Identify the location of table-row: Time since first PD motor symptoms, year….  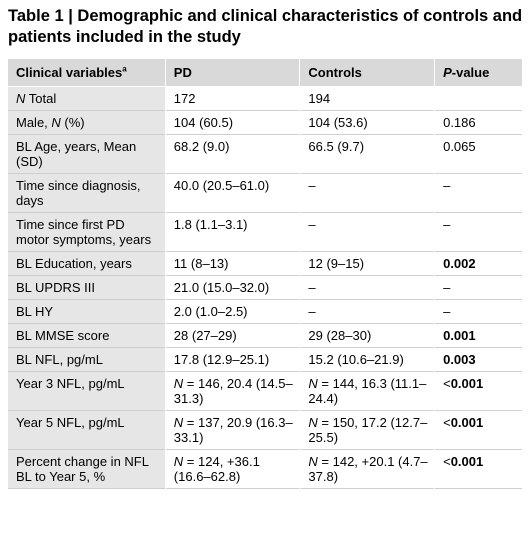
(265, 232).